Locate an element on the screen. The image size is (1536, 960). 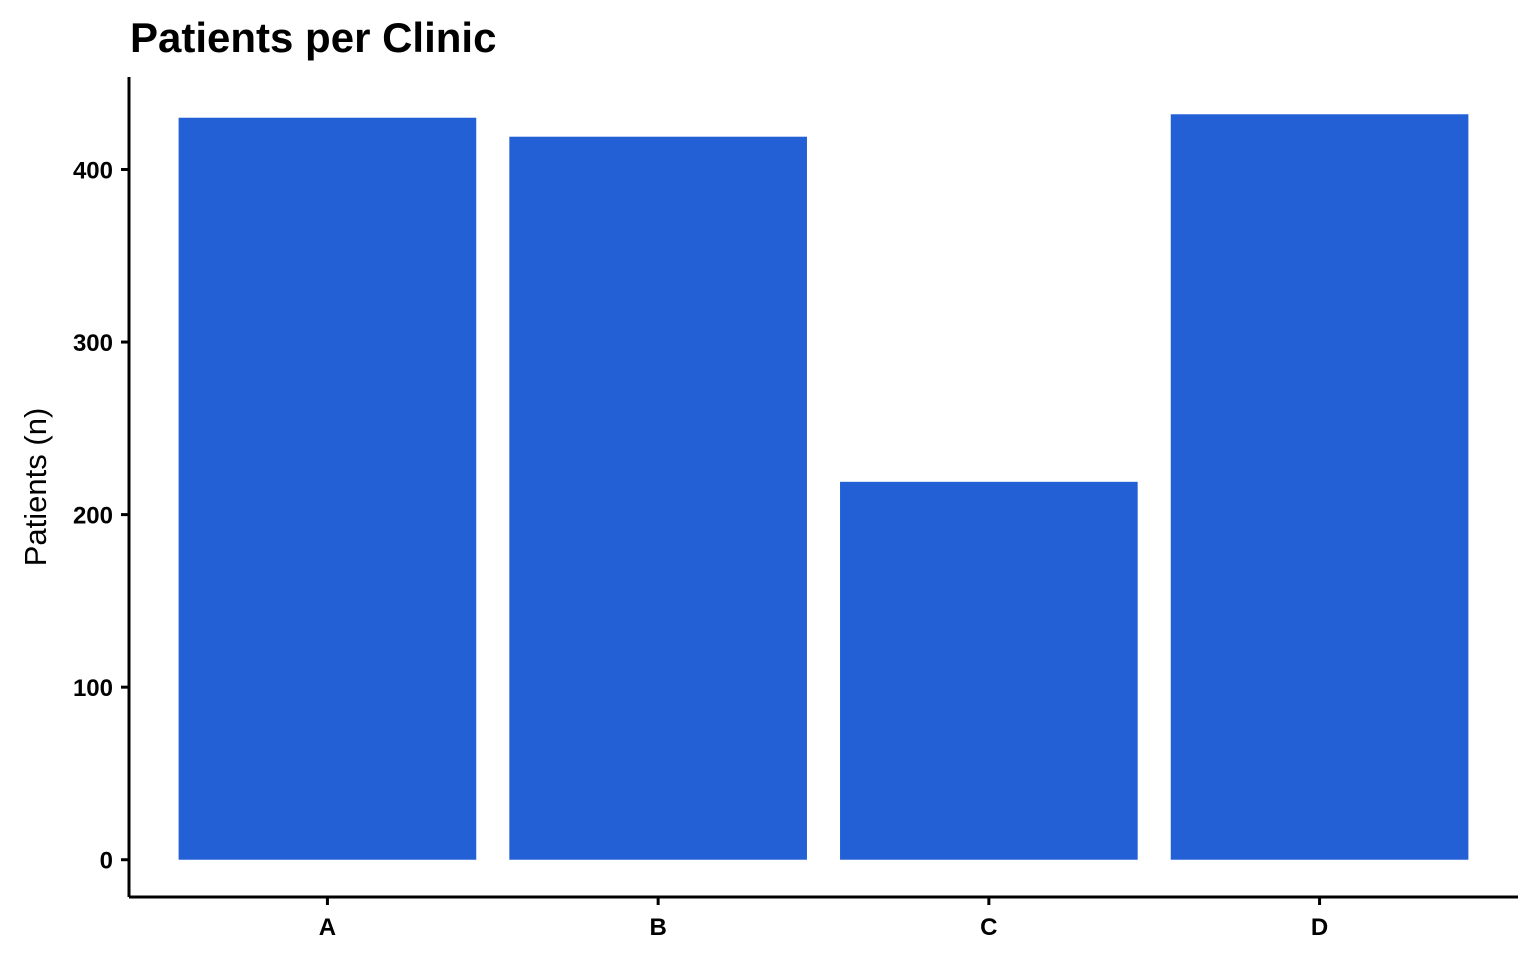
x-tick-label-b: B is located at coordinates (657, 927).